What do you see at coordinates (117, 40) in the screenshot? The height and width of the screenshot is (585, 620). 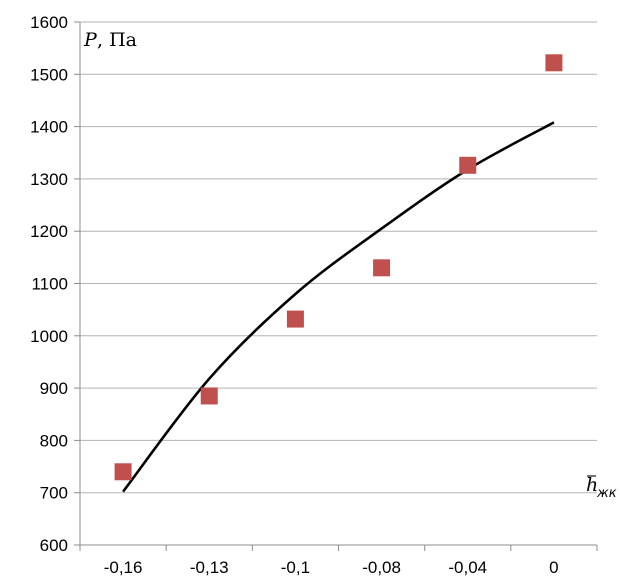 I see `y-axis-unit: , Па` at bounding box center [117, 40].